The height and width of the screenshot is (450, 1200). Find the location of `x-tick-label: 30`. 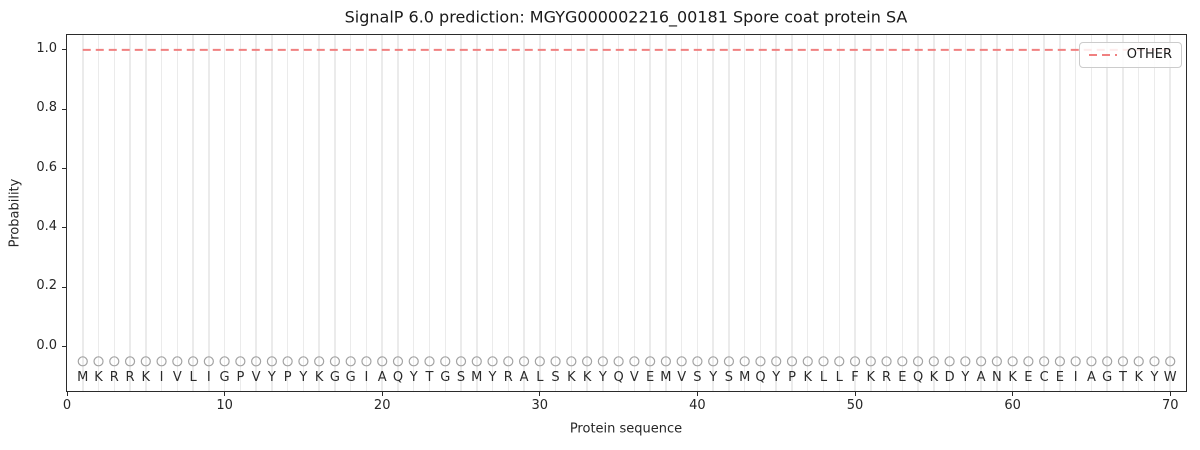

x-tick-label: 30 is located at coordinates (540, 405).